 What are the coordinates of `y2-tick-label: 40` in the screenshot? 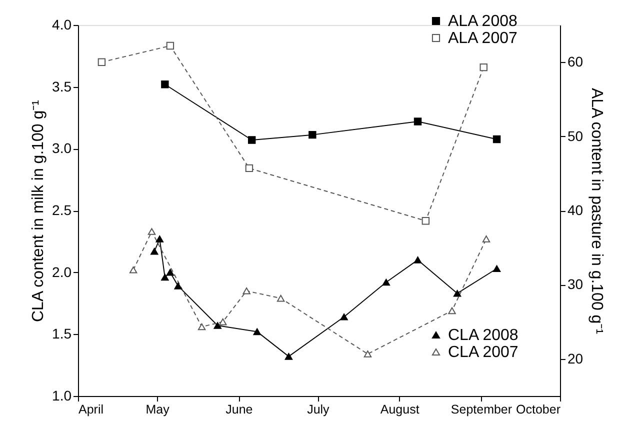 It's located at (576, 210).